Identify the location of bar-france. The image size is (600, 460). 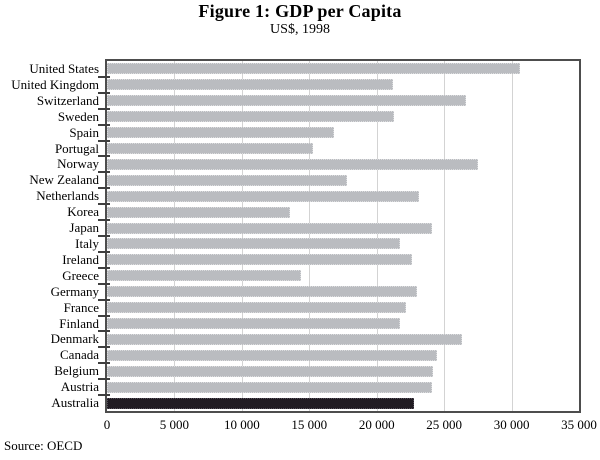
(257, 308).